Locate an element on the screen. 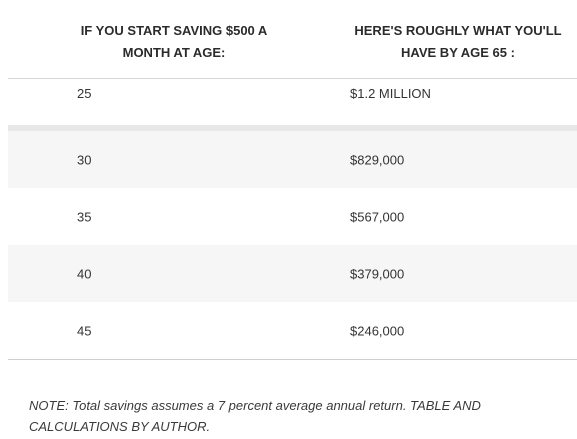  table-row: 45 $246,000 is located at coordinates (292, 330).